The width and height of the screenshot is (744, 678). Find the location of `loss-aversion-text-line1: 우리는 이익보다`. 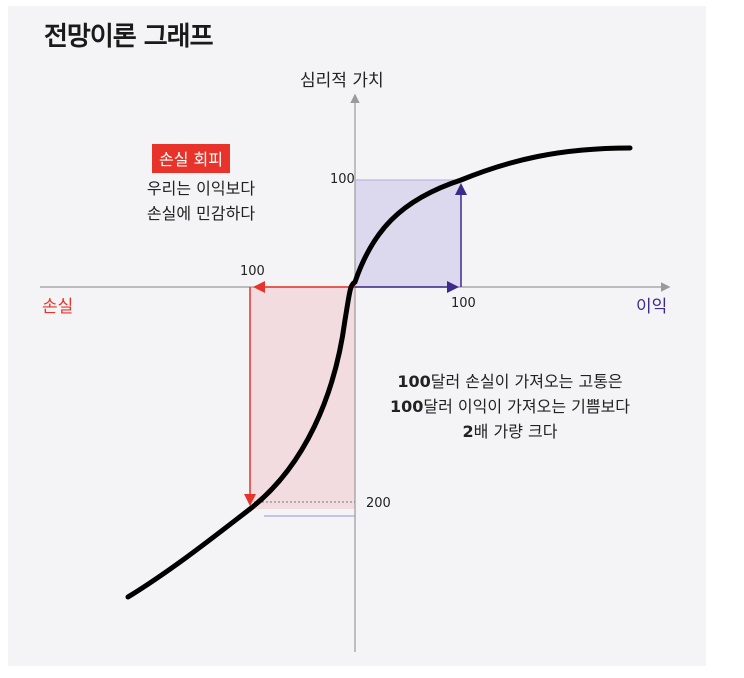

loss-aversion-text-line1: 우리는 이익보다 is located at coordinates (201, 188).